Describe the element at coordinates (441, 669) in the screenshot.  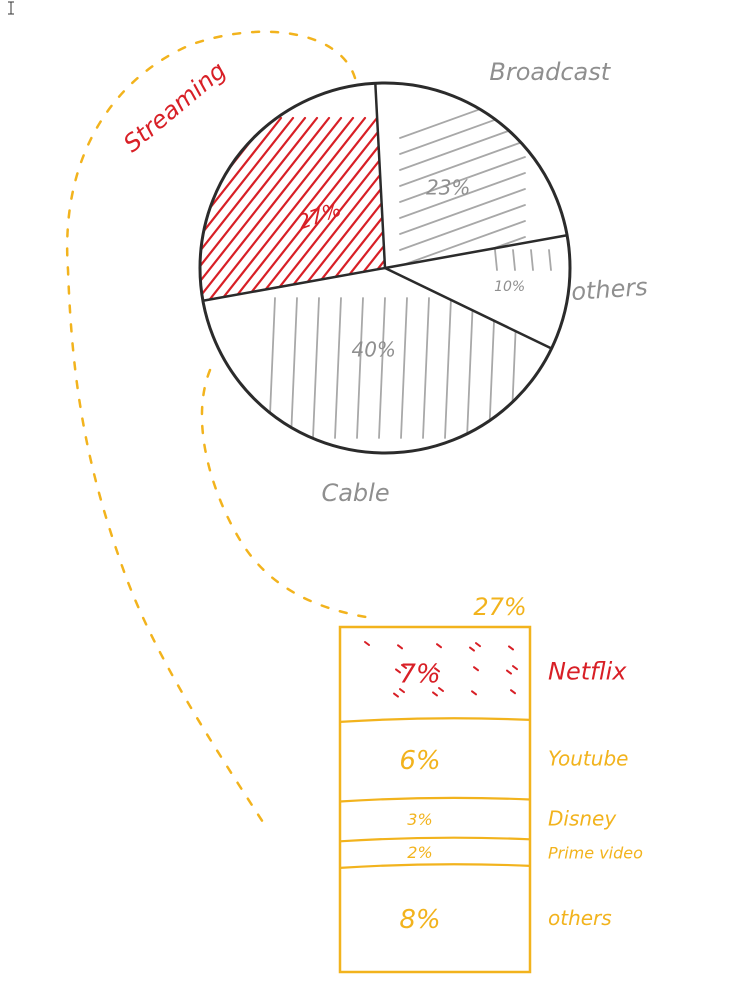
I see `netflix-red-dashes` at that location.